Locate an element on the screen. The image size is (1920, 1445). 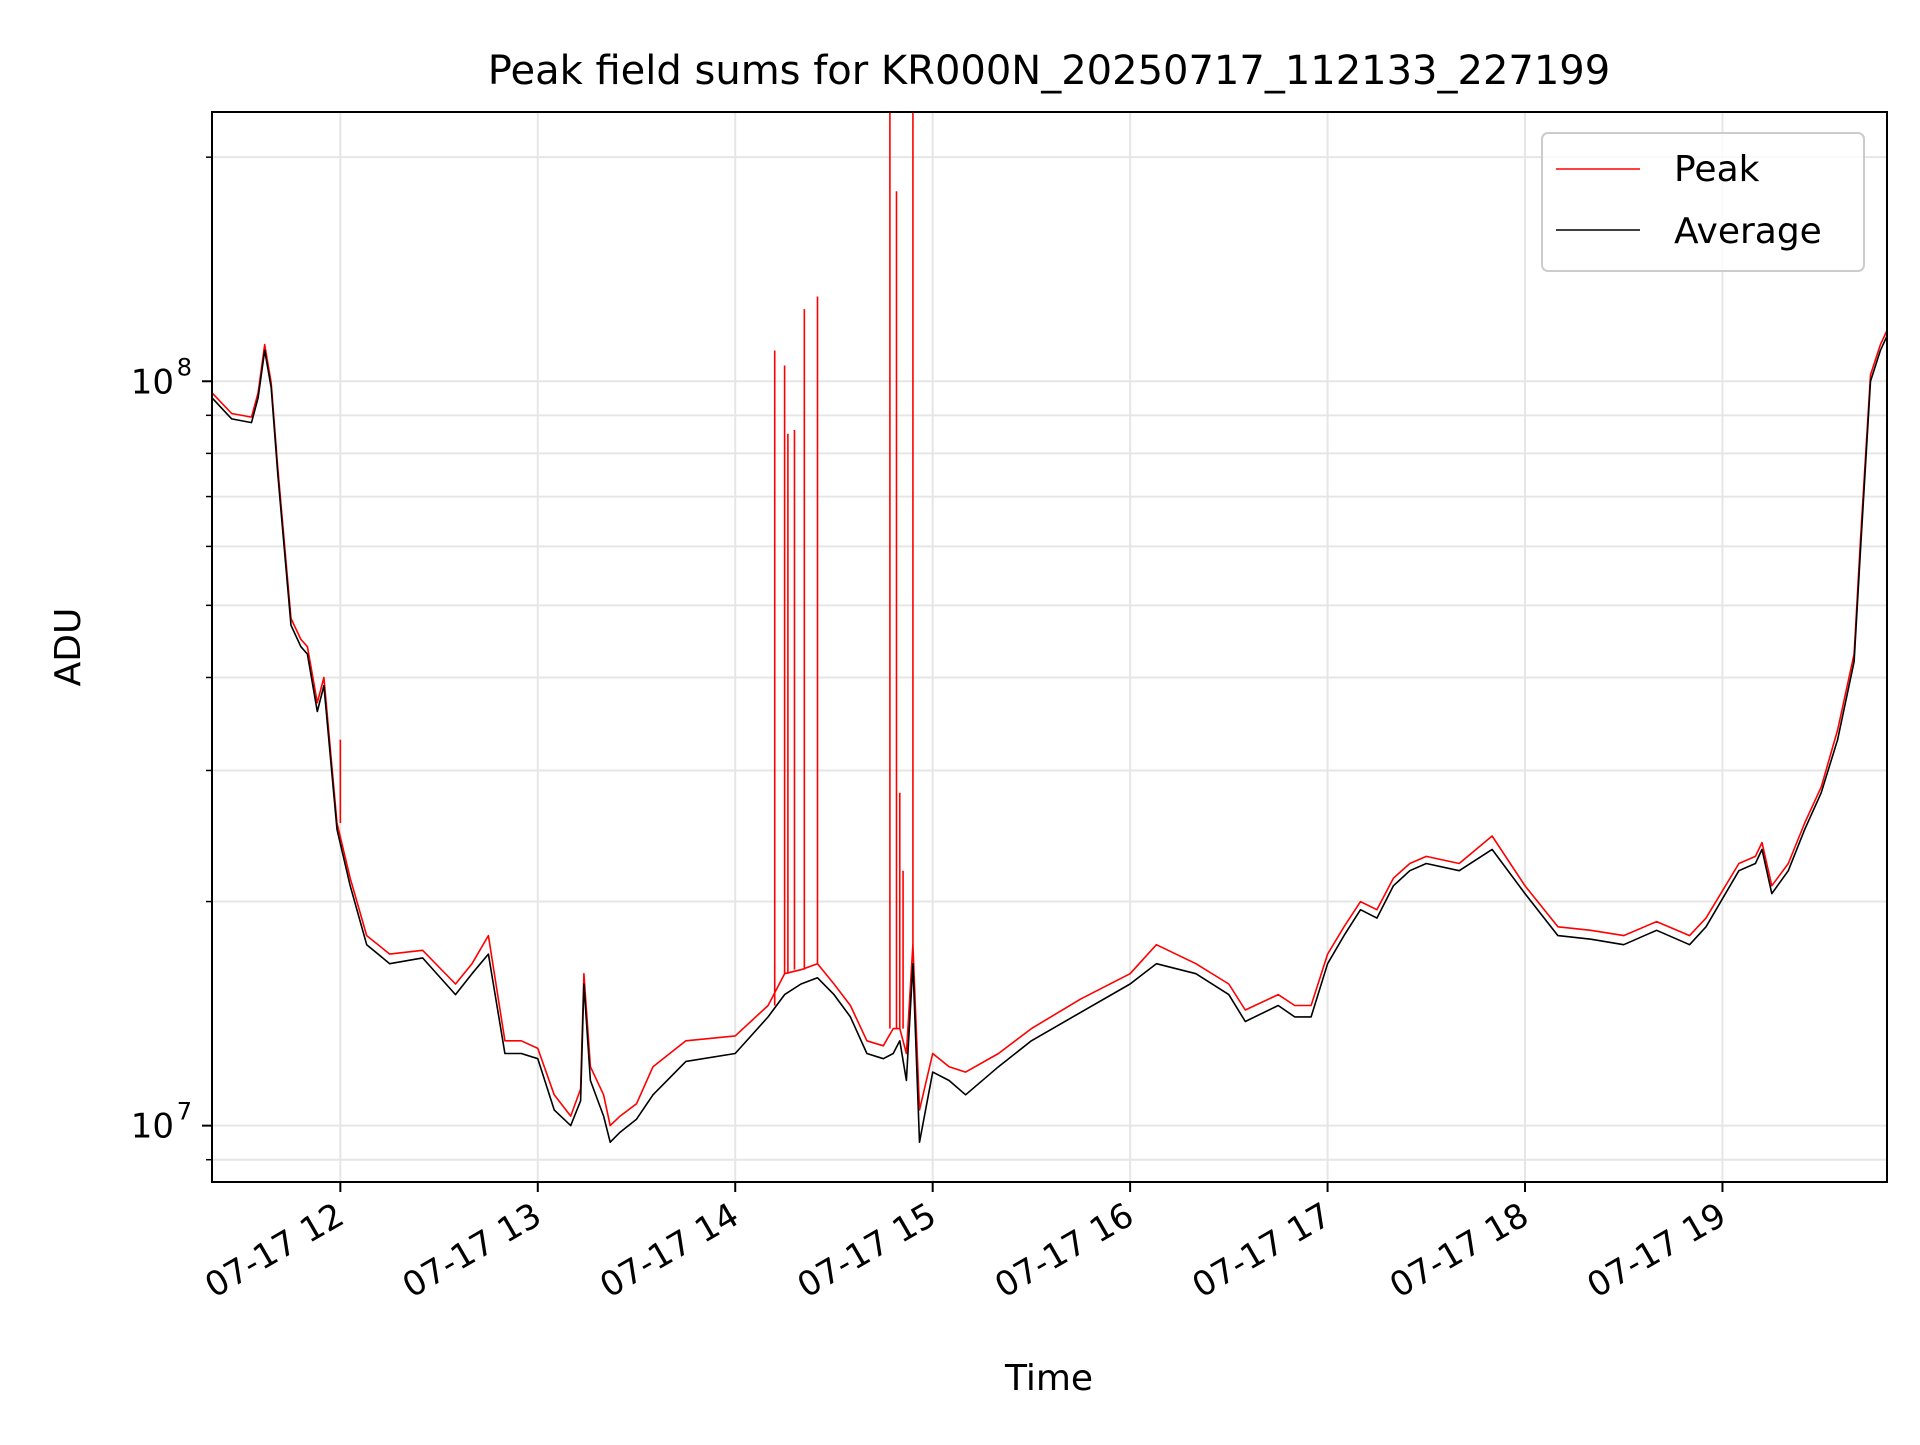
legend: Peak Average is located at coordinates (1703, 202).